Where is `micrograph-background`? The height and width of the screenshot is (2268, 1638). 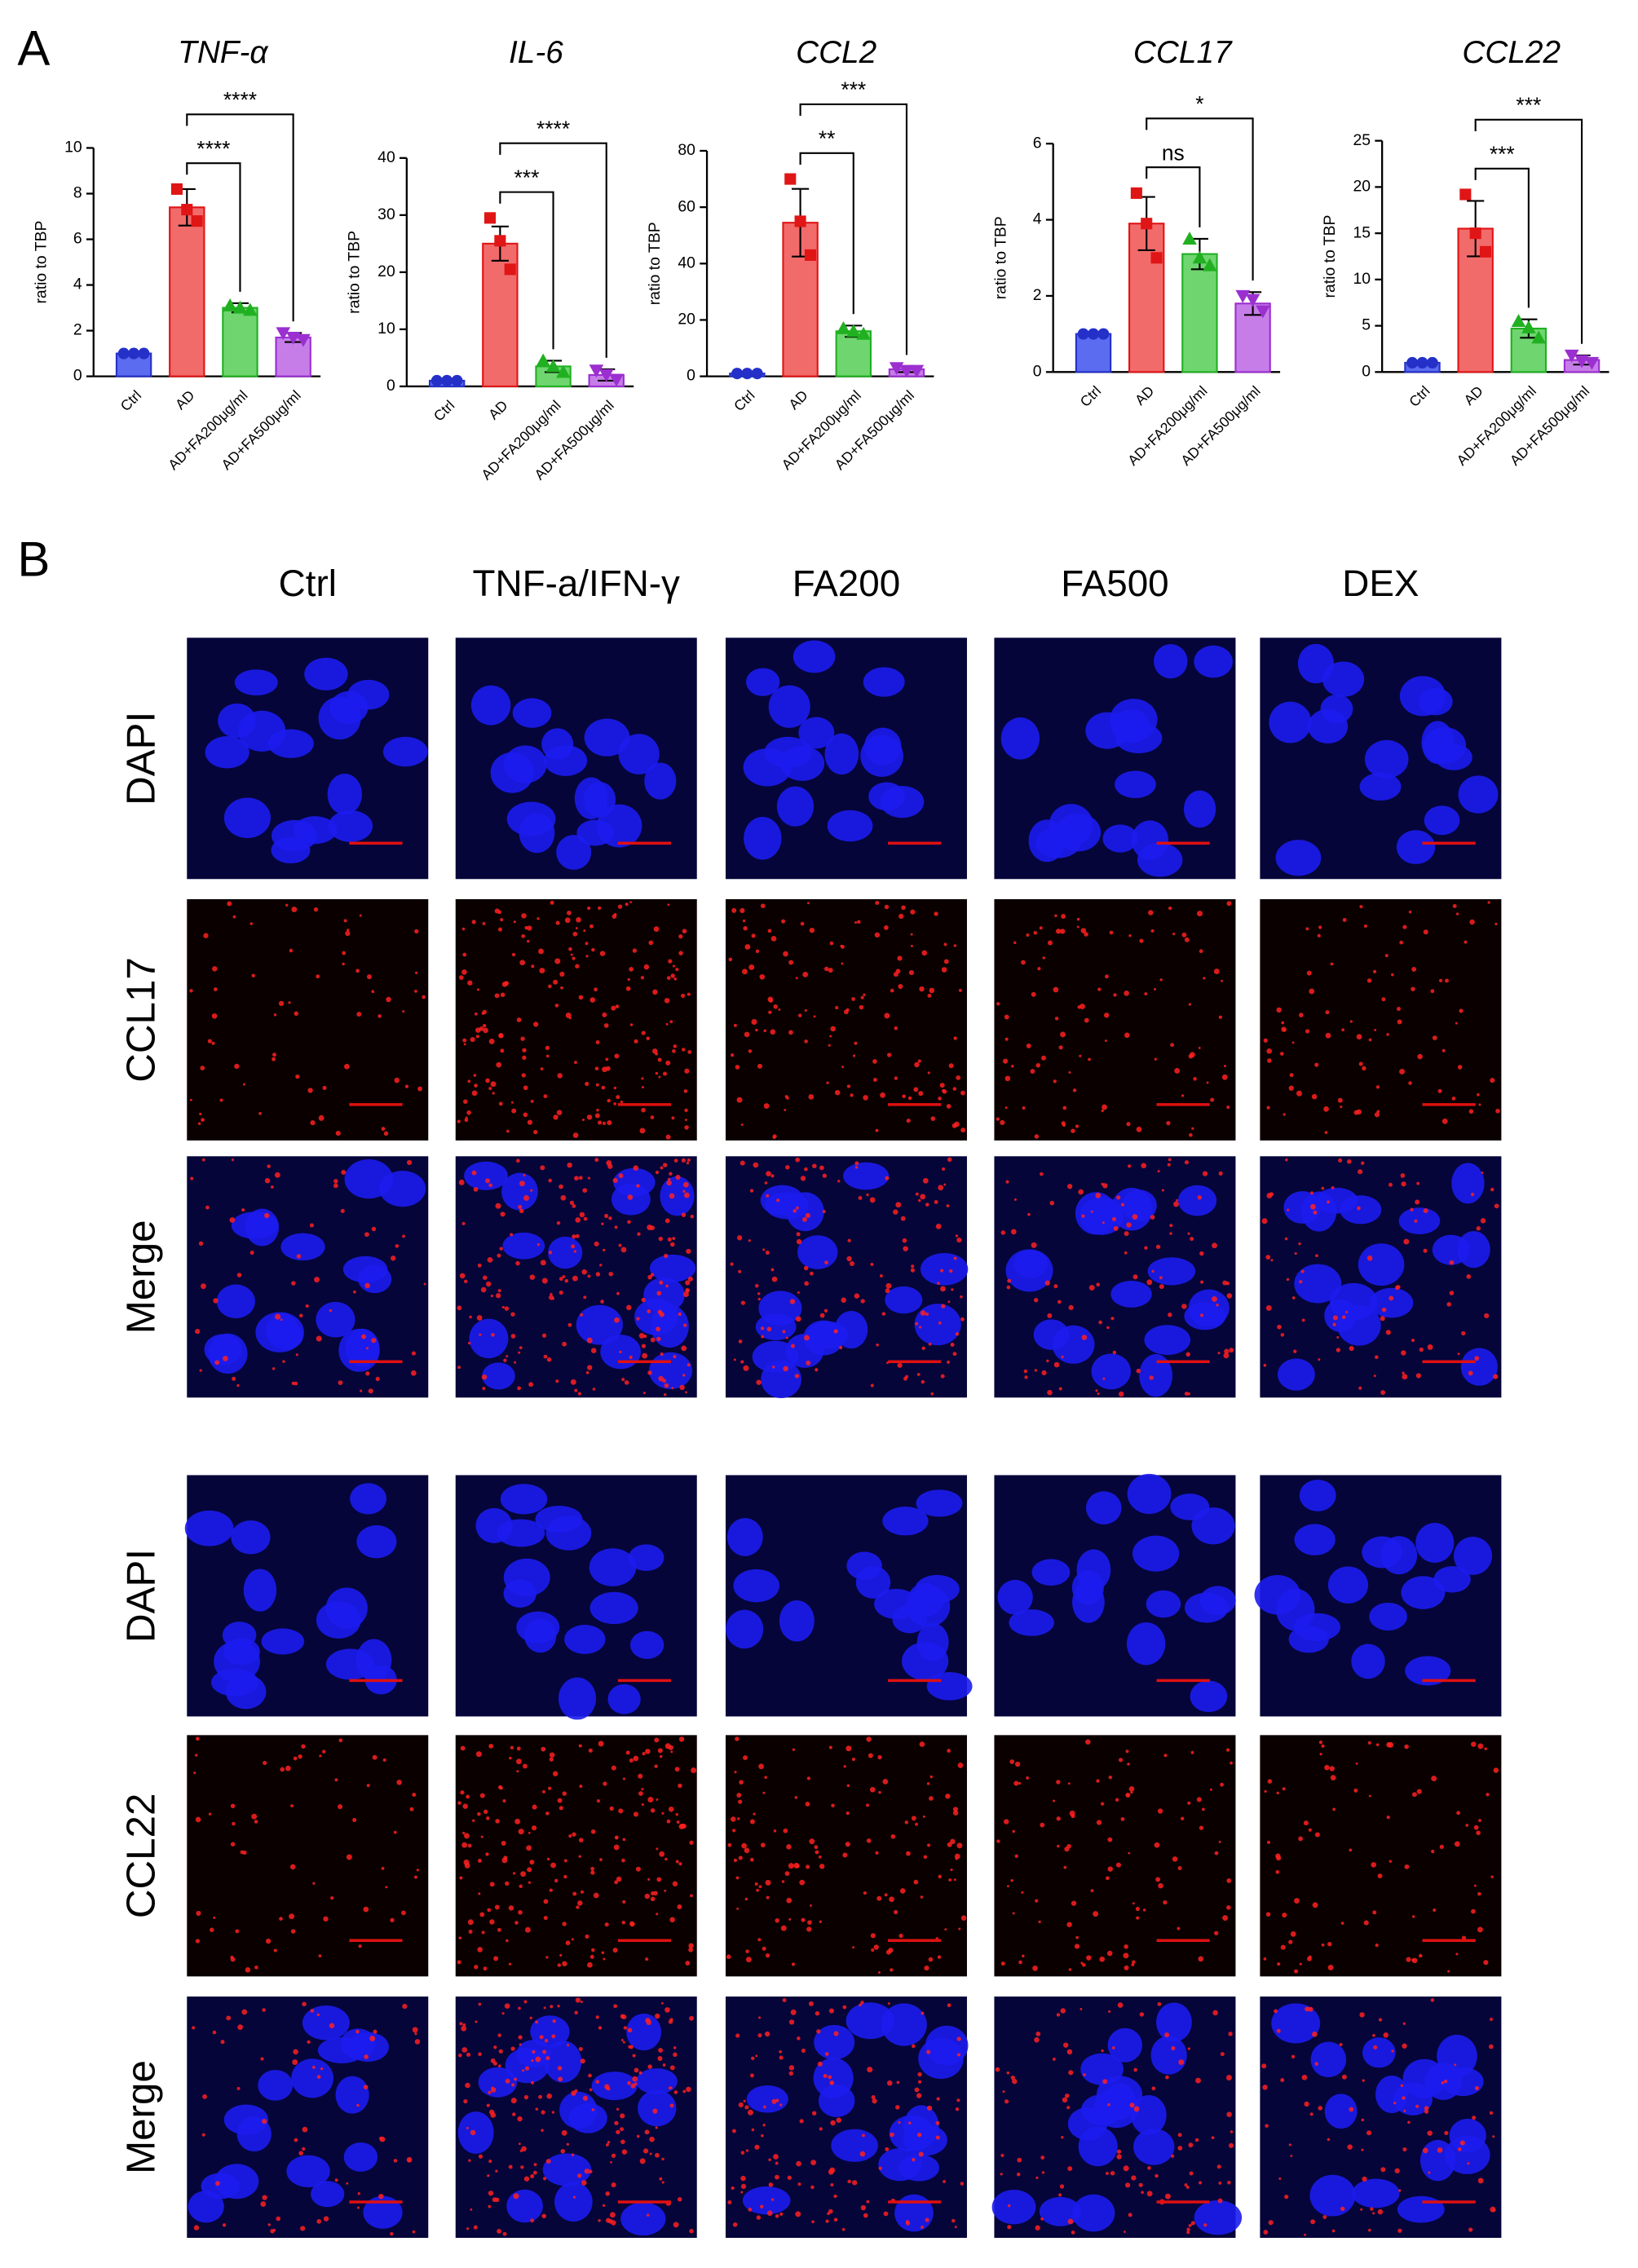 micrograph-background is located at coordinates (308, 1019).